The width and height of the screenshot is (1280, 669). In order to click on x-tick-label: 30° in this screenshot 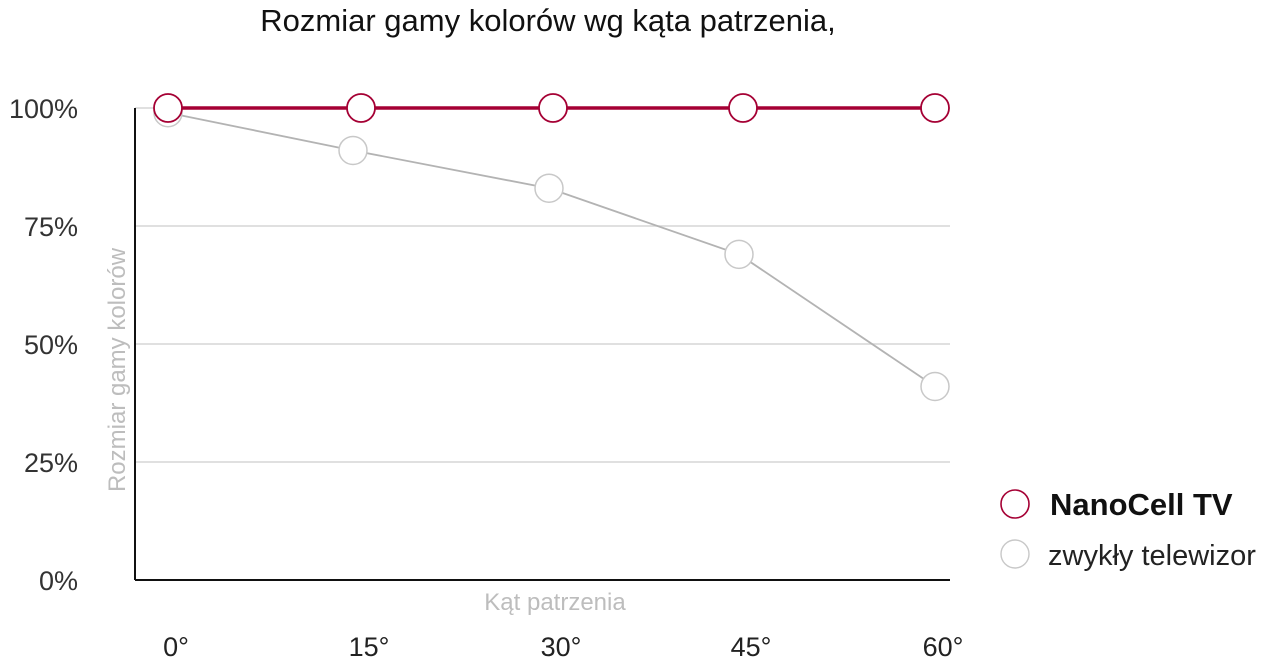, I will do `click(561, 647)`.